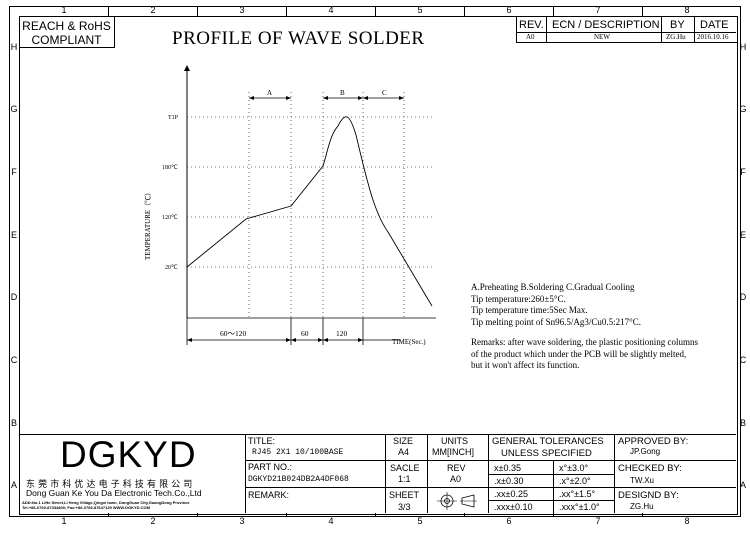 This screenshot has height=533, width=750. I want to click on partno-label: PART NO.:, so click(270, 467).